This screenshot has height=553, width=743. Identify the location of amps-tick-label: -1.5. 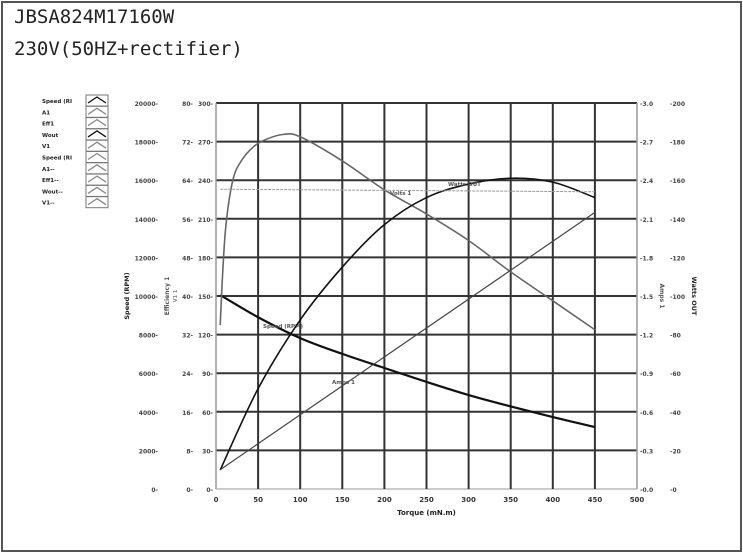
(646, 297).